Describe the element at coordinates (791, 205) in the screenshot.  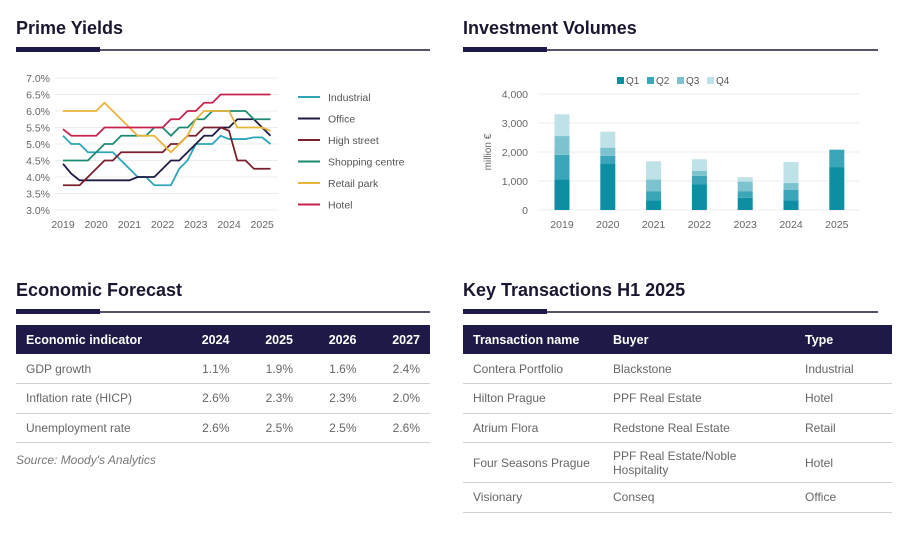
I see `bar-q1-2024` at that location.